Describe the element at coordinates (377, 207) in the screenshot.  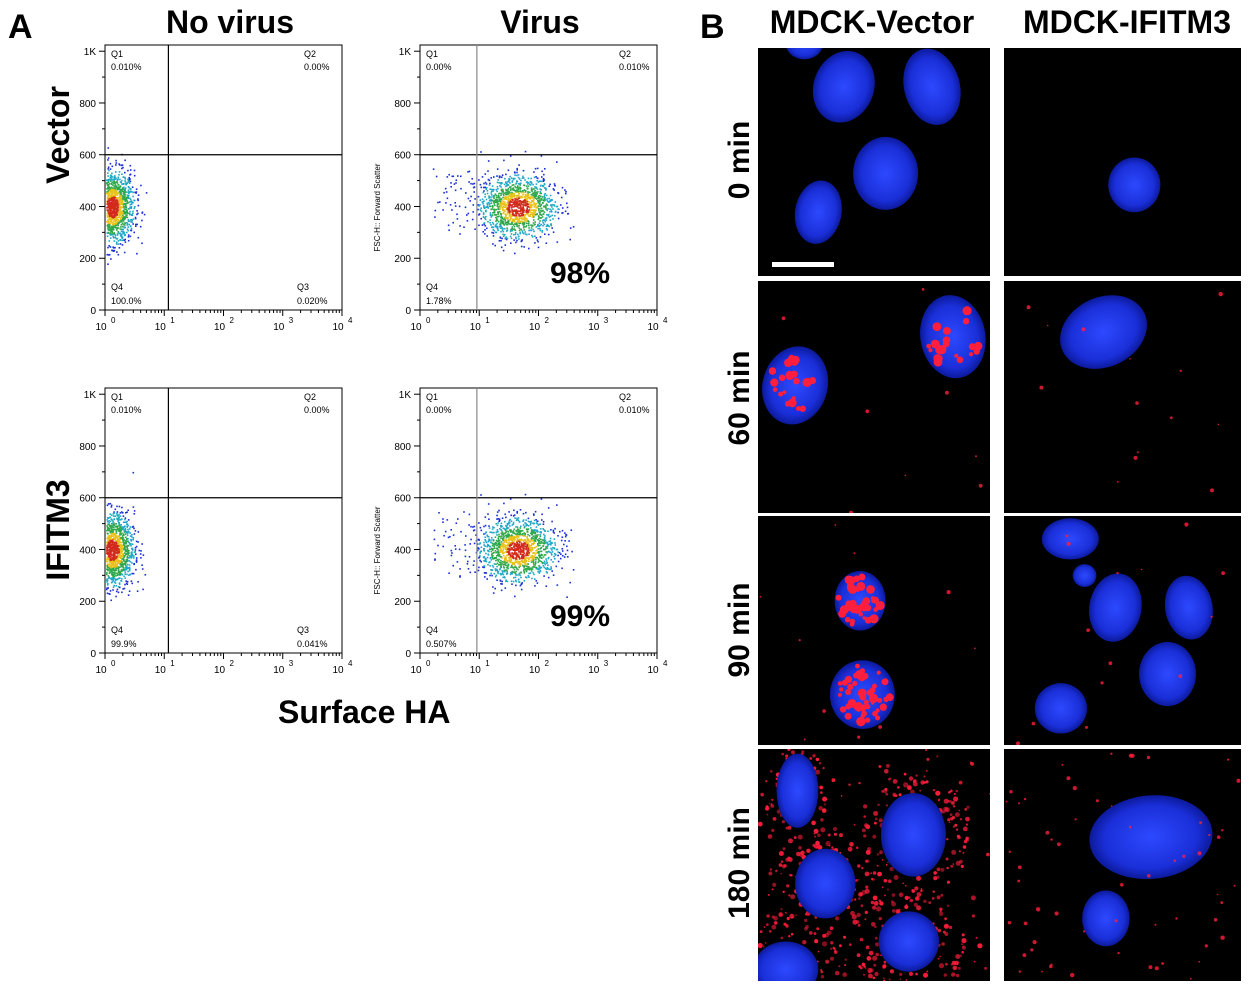
I see `y-axis-label: FSC-H:: Forward Scatter` at that location.